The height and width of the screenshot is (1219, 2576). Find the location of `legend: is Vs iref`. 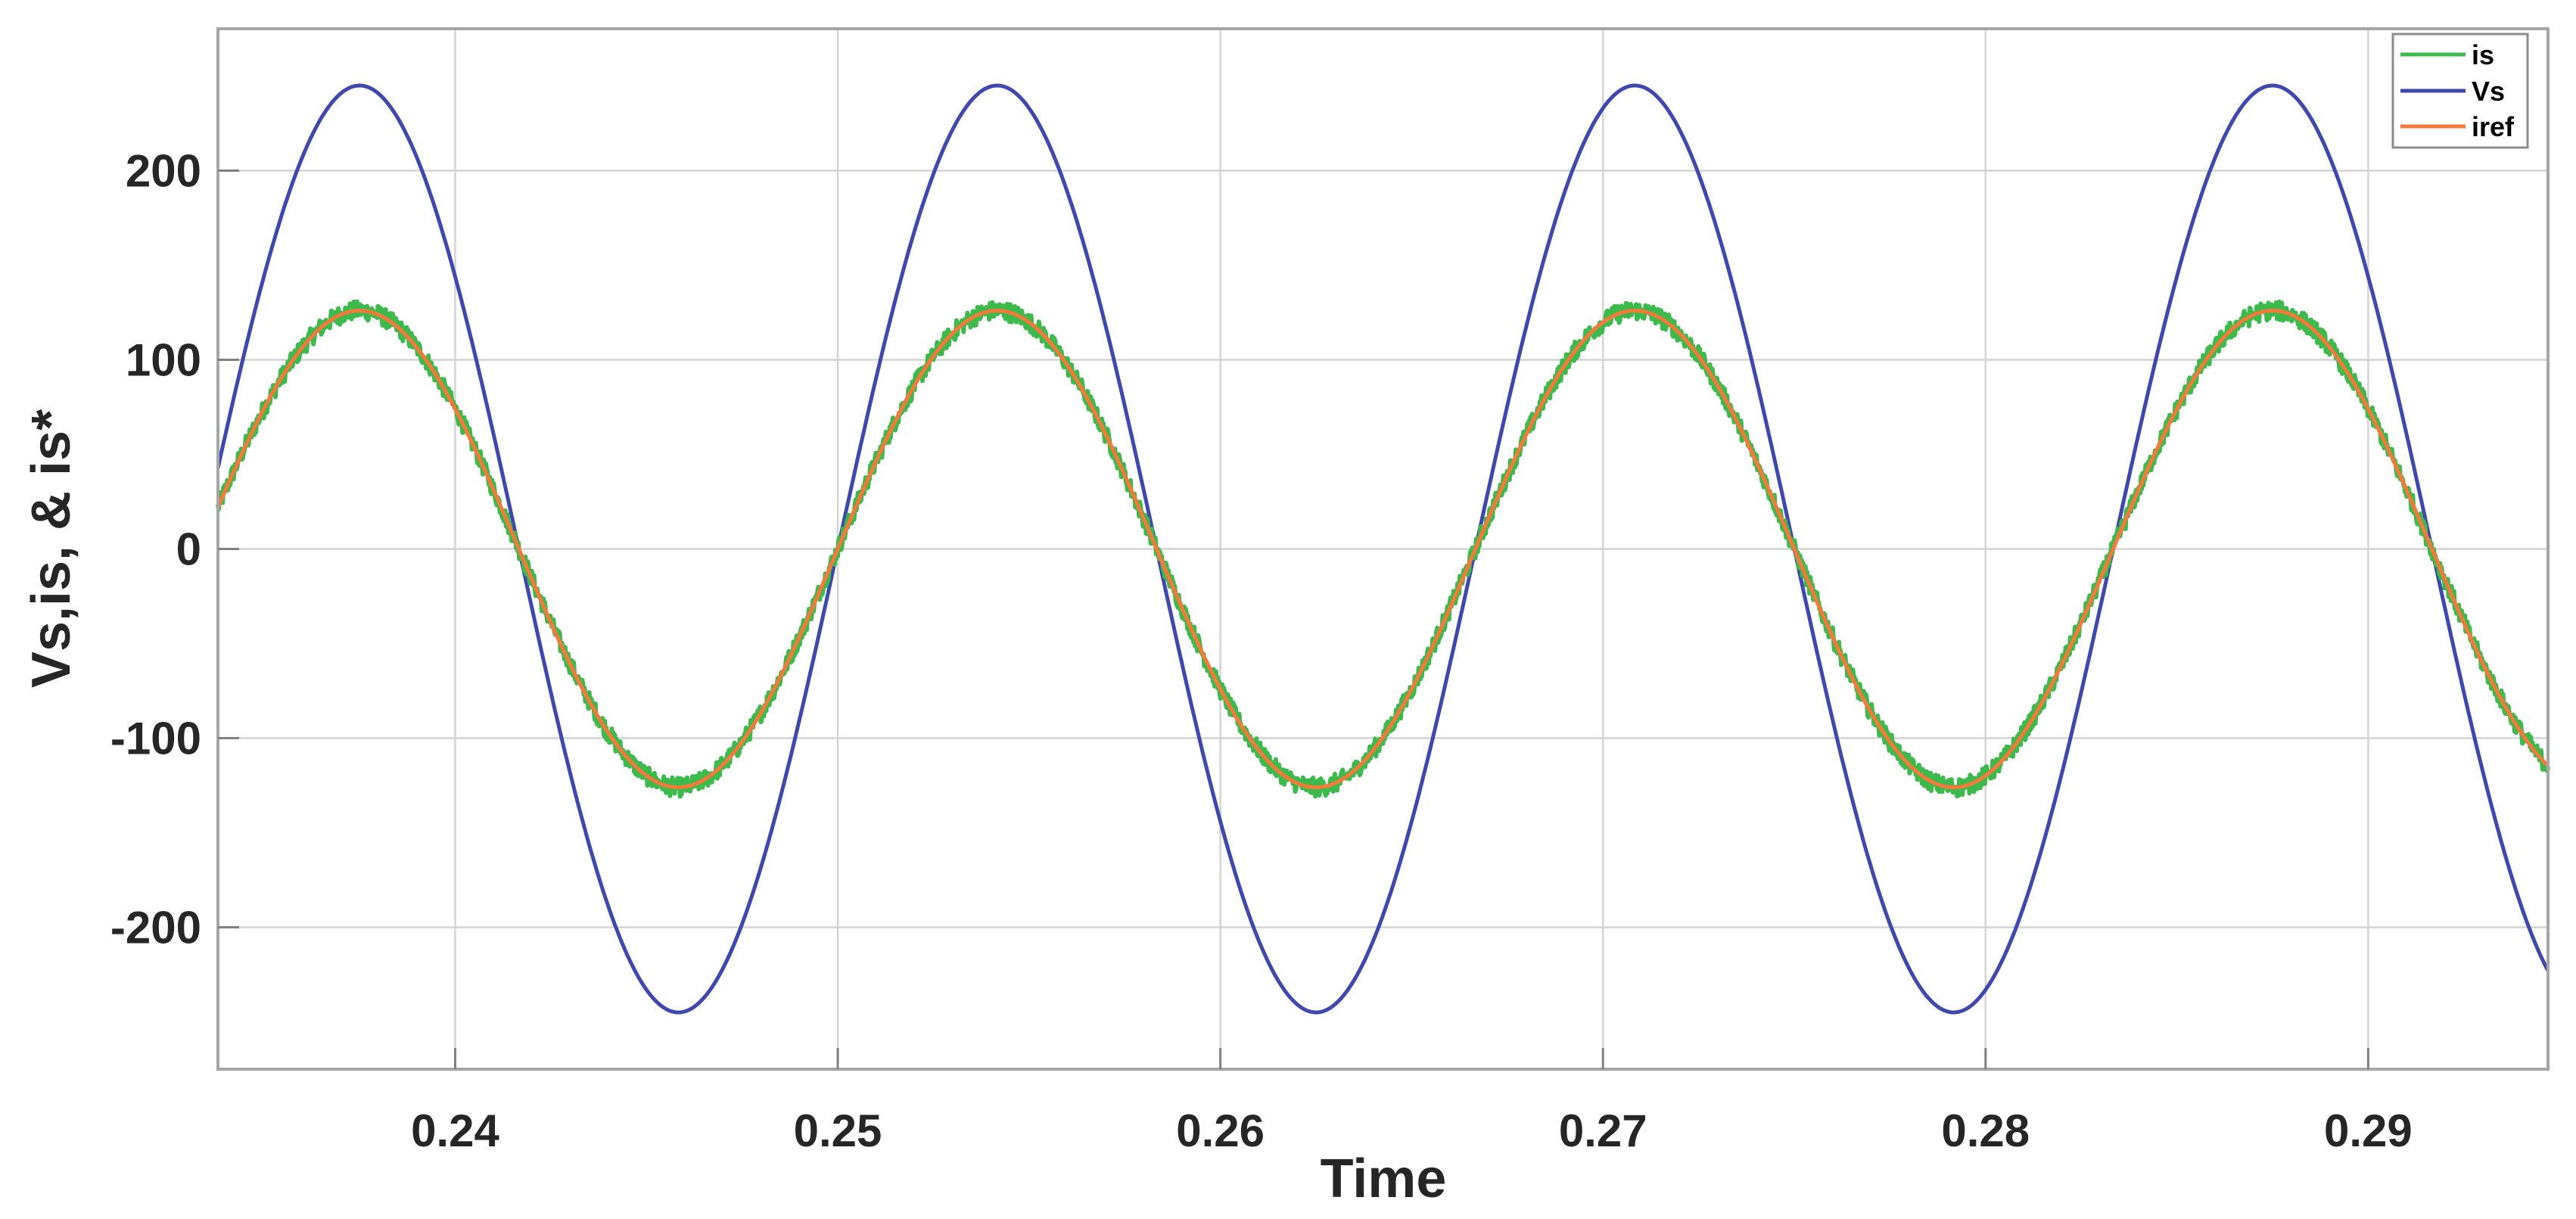

legend: is Vs iref is located at coordinates (2460, 91).